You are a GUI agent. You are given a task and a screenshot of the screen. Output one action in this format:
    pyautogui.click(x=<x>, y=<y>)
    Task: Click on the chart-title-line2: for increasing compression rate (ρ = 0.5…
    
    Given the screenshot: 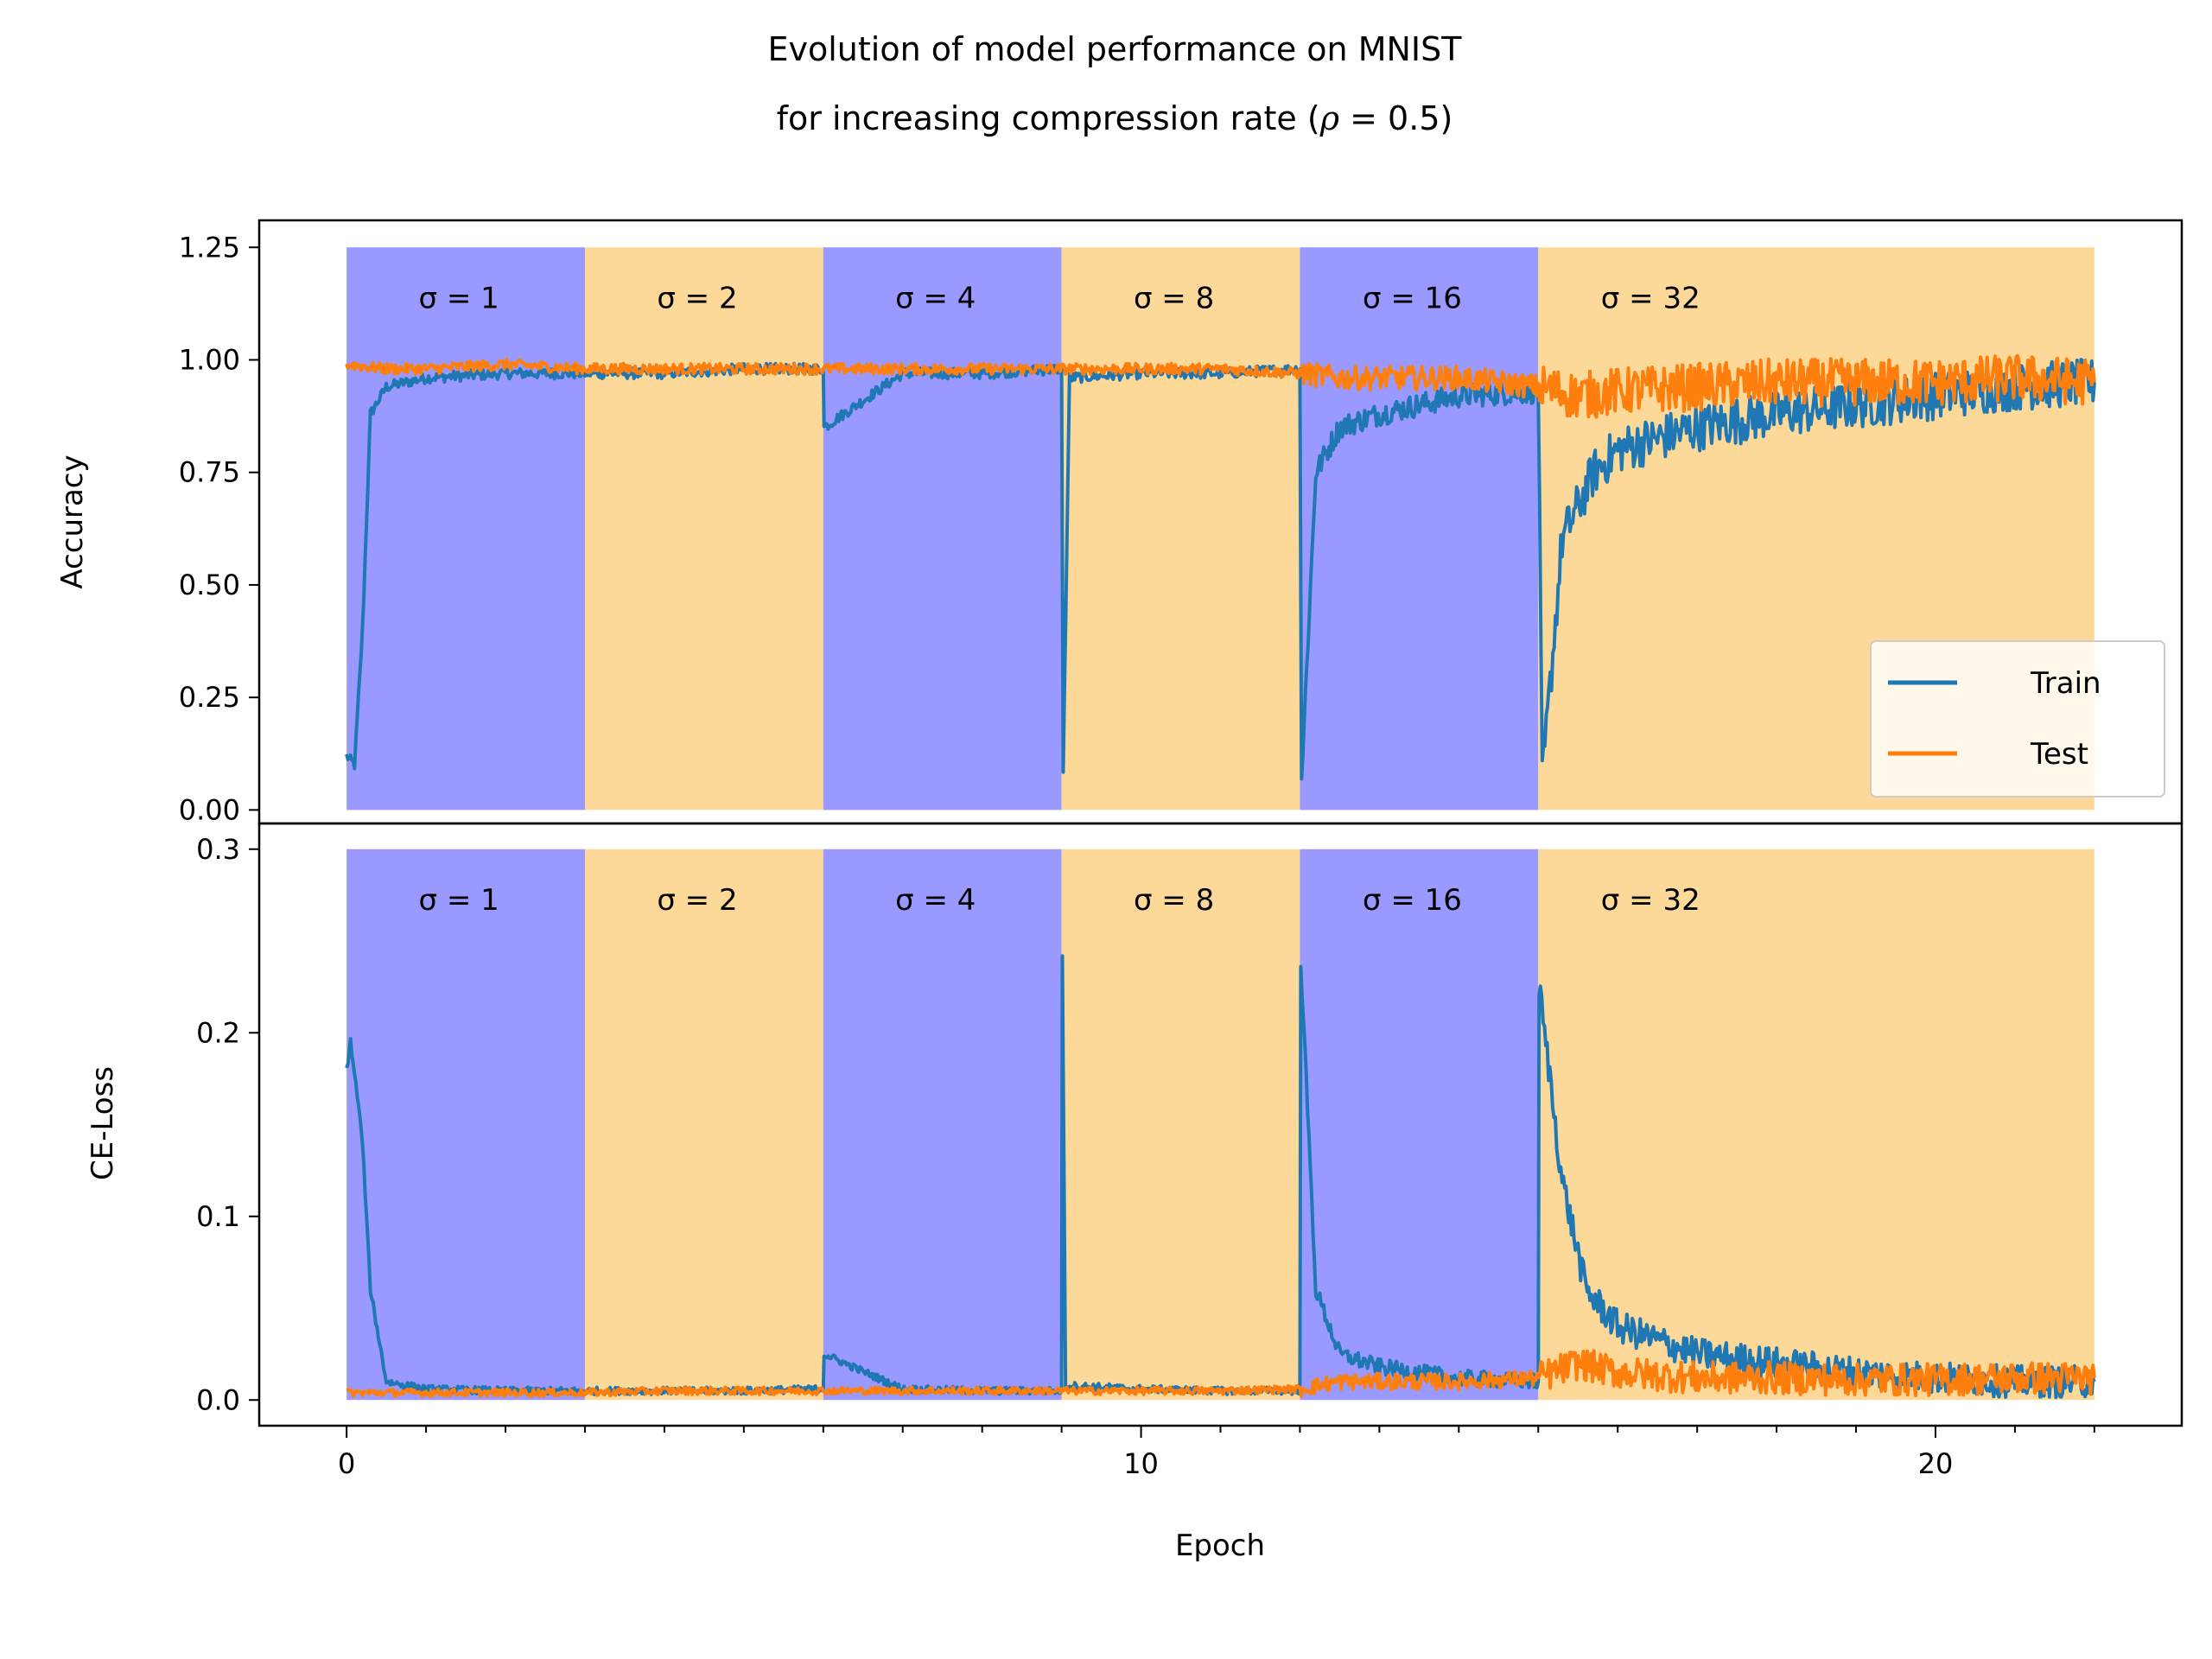 What is the action you would take?
    pyautogui.click(x=1115, y=118)
    